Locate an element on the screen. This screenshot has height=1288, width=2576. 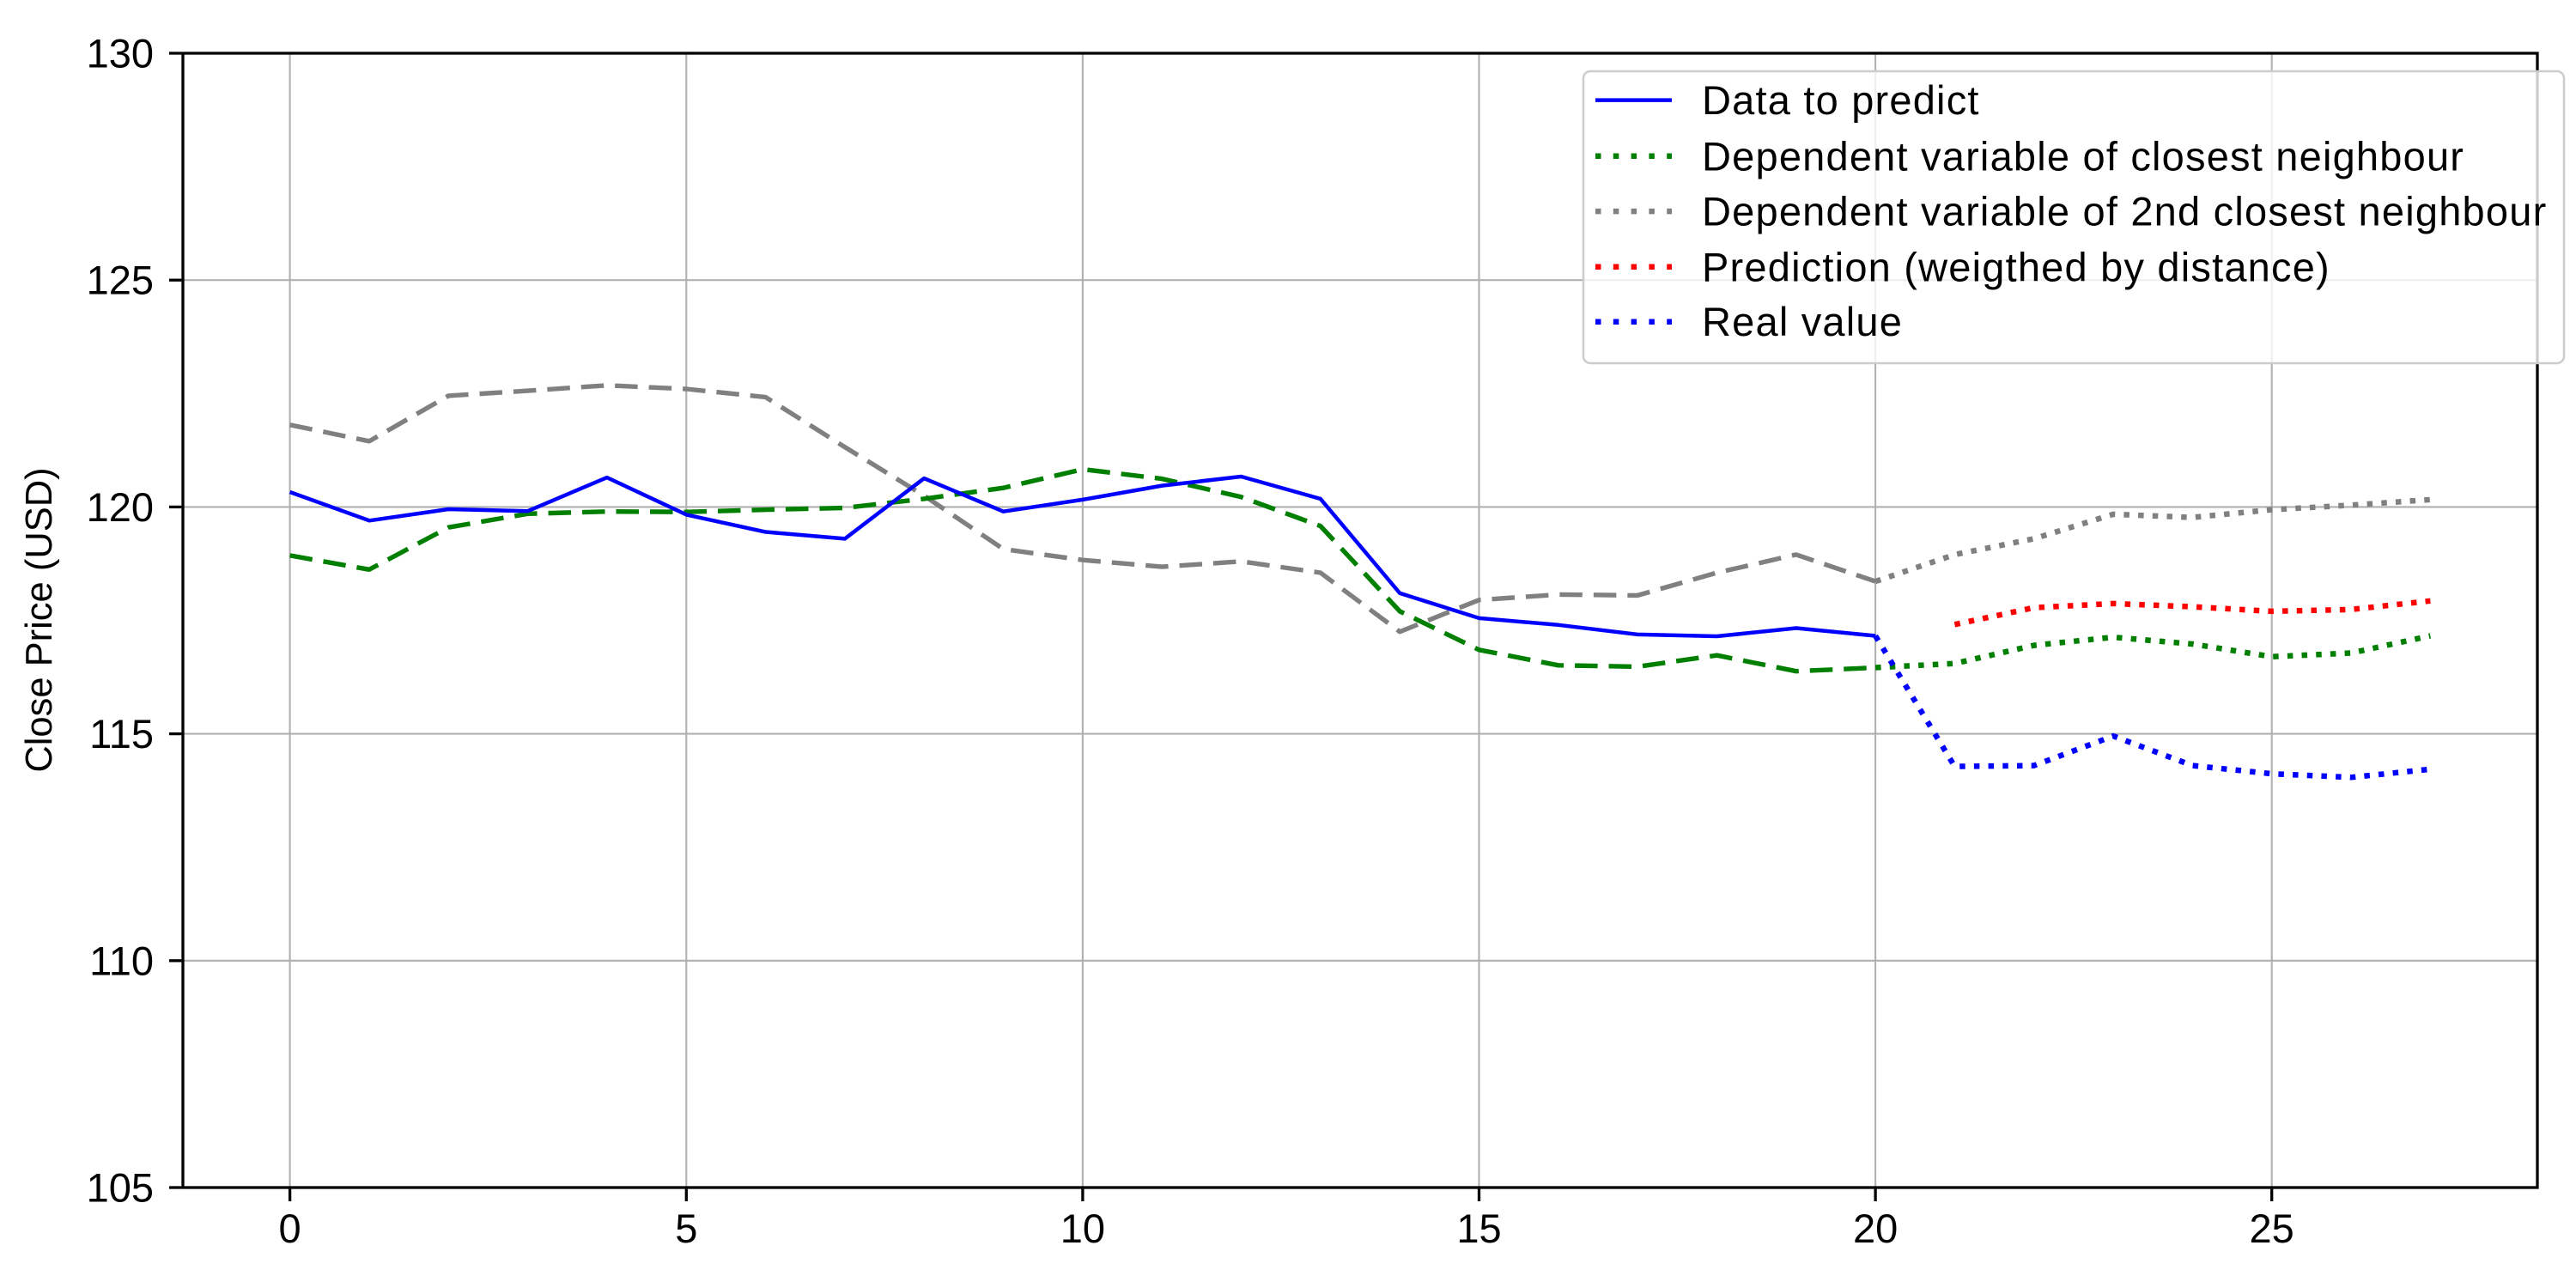
svg-text: 115 is located at coordinates (122, 733).